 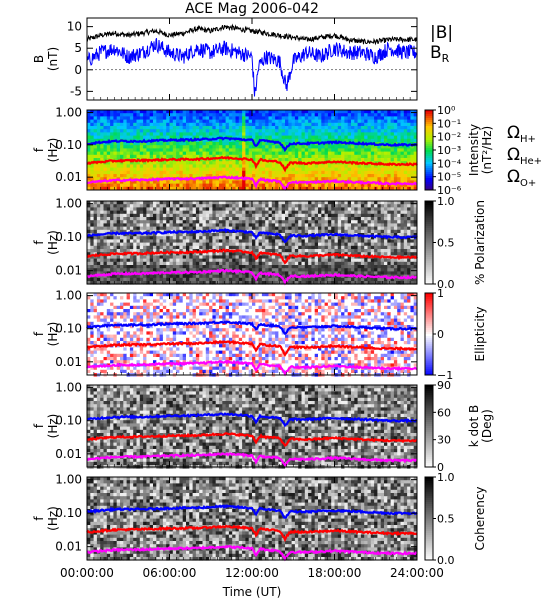 What do you see at coordinates (449, 123) in the screenshot?
I see `colorbar-tick-label: 10⁻¹` at bounding box center [449, 123].